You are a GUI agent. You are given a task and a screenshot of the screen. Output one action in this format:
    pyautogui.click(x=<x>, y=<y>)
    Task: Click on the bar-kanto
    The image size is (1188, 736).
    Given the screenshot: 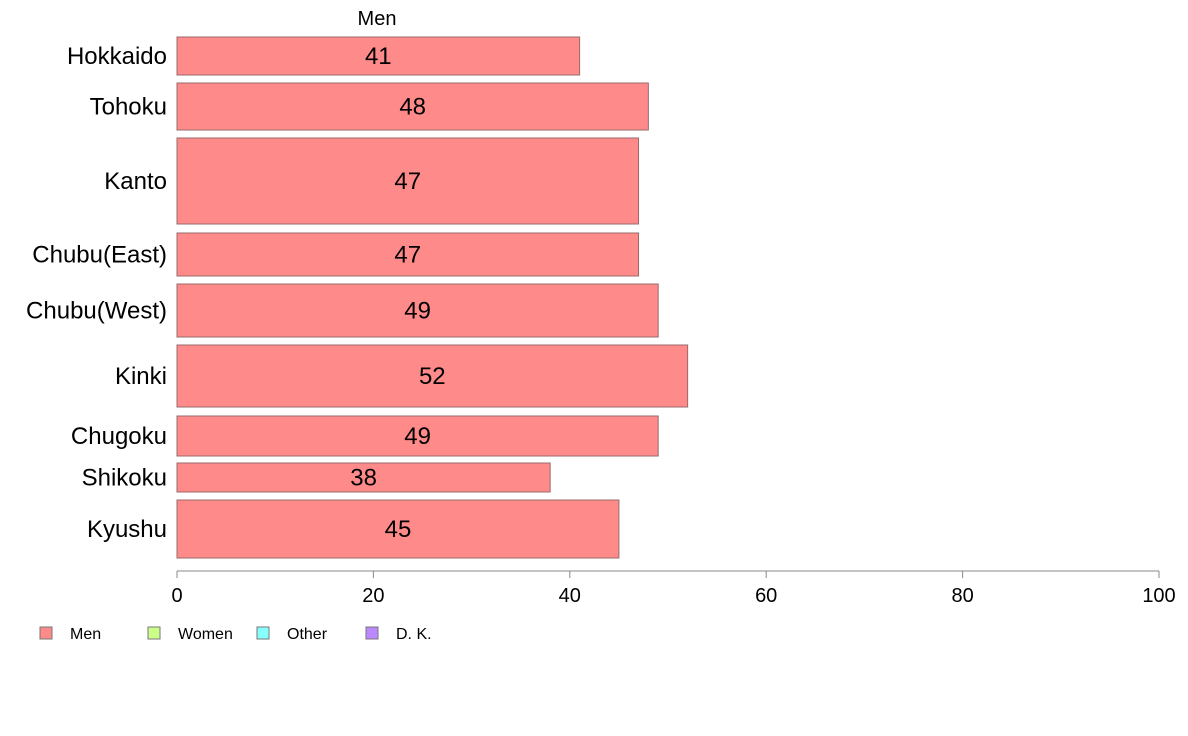 What is the action you would take?
    pyautogui.click(x=408, y=181)
    